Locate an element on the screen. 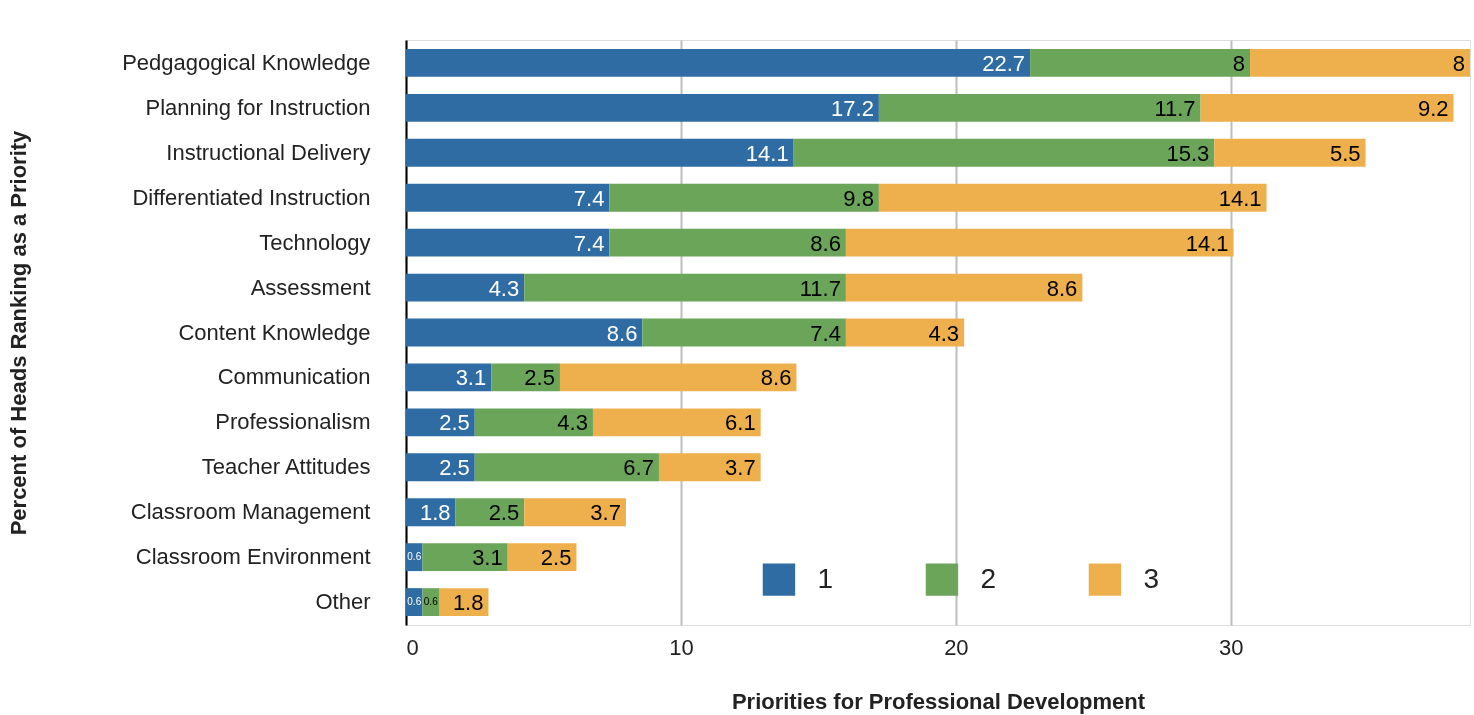 This screenshot has width=1474, height=715. data-label: 15.3 is located at coordinates (1188, 153).